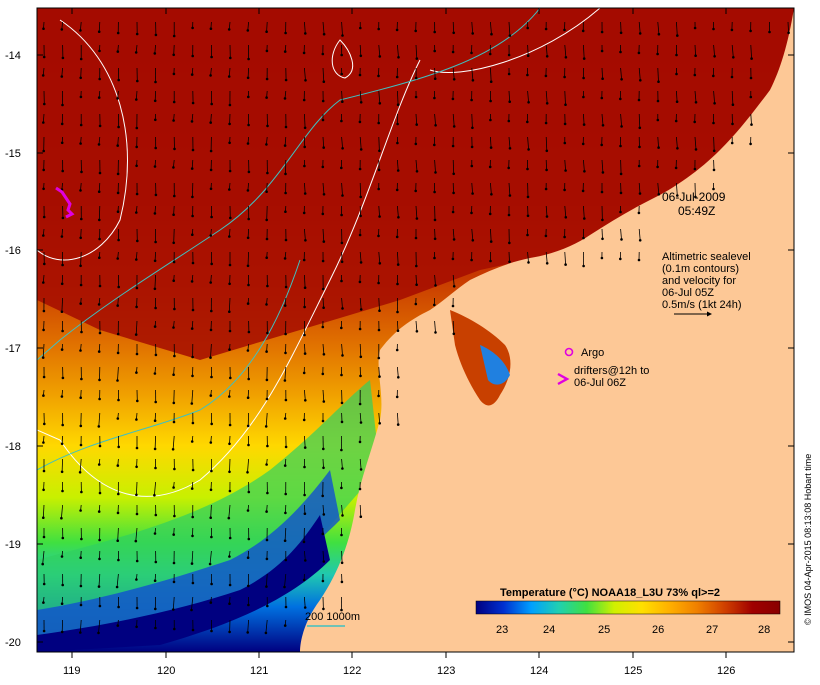 The width and height of the screenshot is (820, 685). What do you see at coordinates (699, 281) in the screenshot?
I see `altimetry-line-3: and velocity for` at bounding box center [699, 281].